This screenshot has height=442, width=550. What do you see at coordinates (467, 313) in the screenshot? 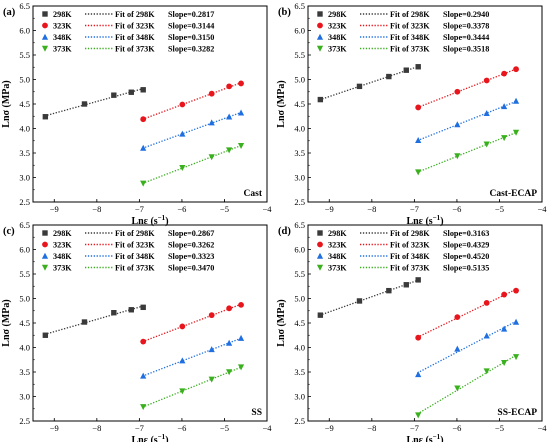
I see `fit-line-323K` at bounding box center [467, 313].